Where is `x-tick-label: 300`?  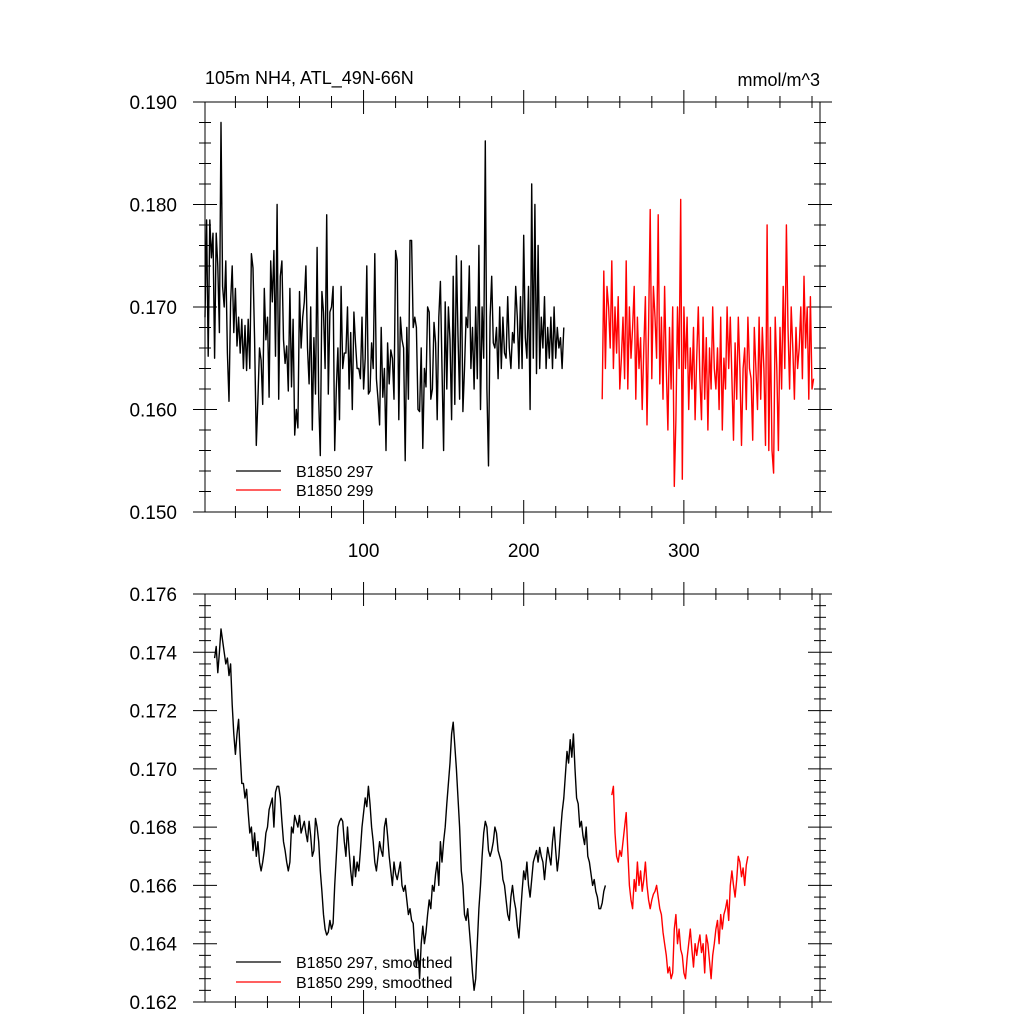 x-tick-label: 300 is located at coordinates (684, 551).